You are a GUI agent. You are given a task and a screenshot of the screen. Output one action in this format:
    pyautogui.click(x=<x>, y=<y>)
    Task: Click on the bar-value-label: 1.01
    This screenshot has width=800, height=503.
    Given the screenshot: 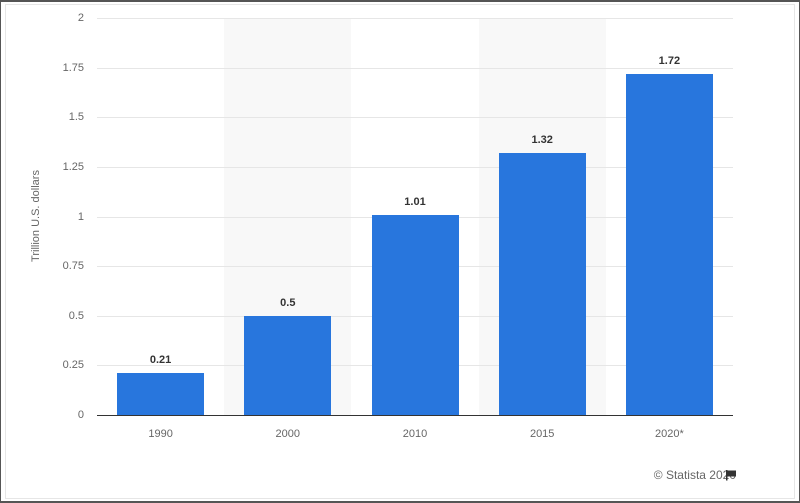 What is the action you would take?
    pyautogui.click(x=415, y=201)
    